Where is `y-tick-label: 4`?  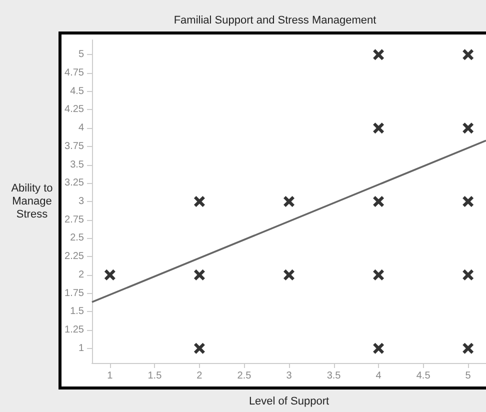
y-tick-label: 4 is located at coordinates (81, 128).